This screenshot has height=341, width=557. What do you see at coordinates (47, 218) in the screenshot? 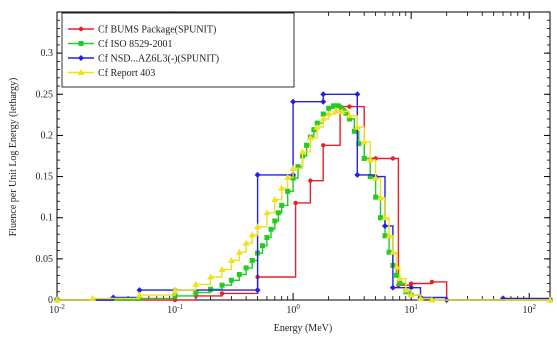
I see `y-tick-label: 0.1` at bounding box center [47, 218].